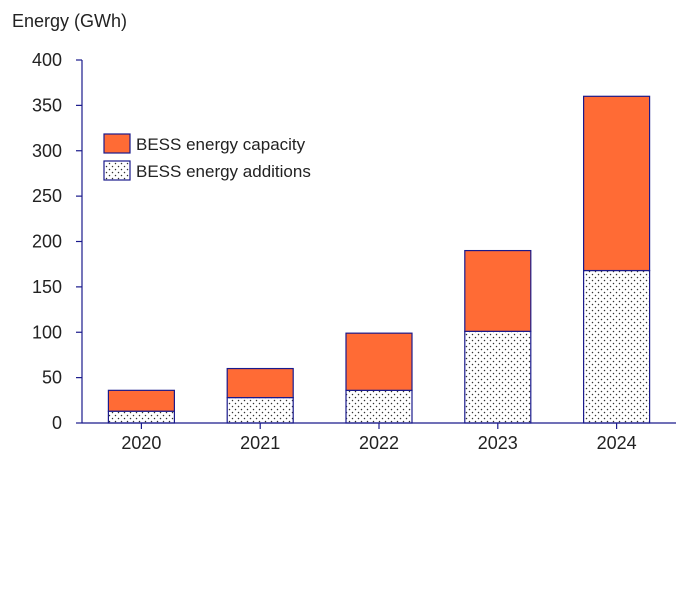 Image resolution: width=684 pixels, height=595 pixels. Describe the element at coordinates (379, 443) in the screenshot. I see `x-tick-label-2022: 2022` at that location.